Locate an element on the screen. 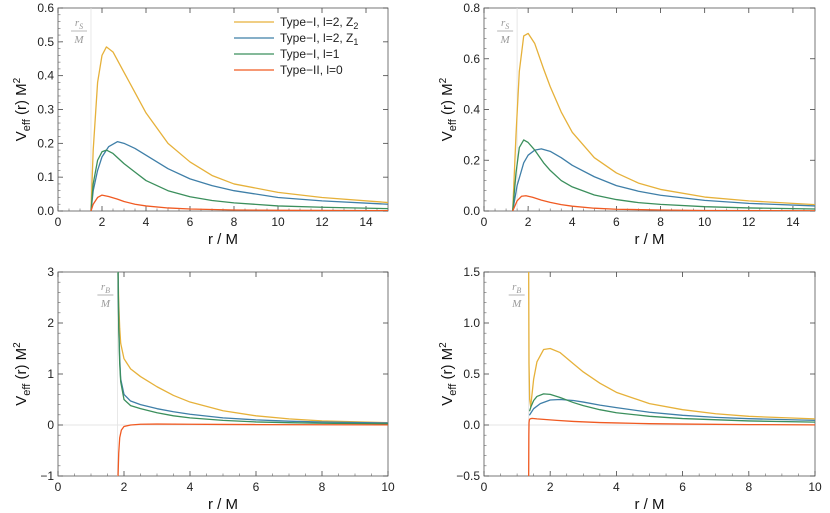 The height and width of the screenshot is (513, 830). y-tick-label: 1 is located at coordinates (50, 374).